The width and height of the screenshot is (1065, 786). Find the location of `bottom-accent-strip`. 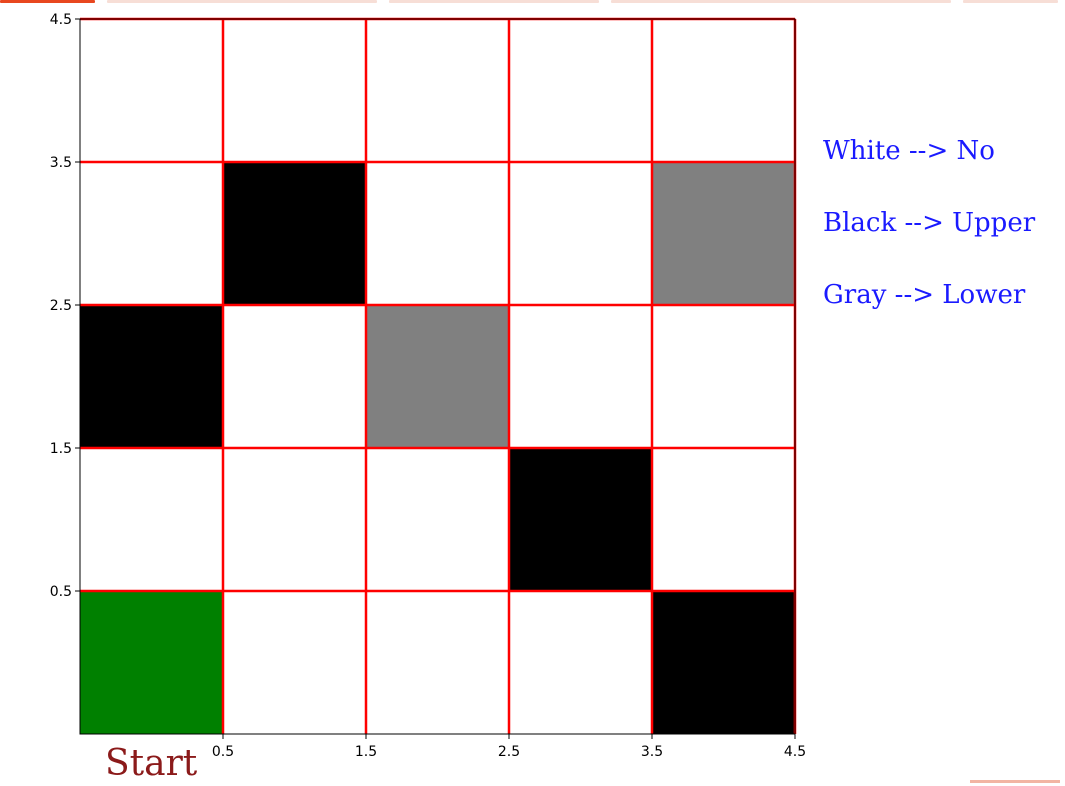

bottom-accent-strip is located at coordinates (1015, 781).